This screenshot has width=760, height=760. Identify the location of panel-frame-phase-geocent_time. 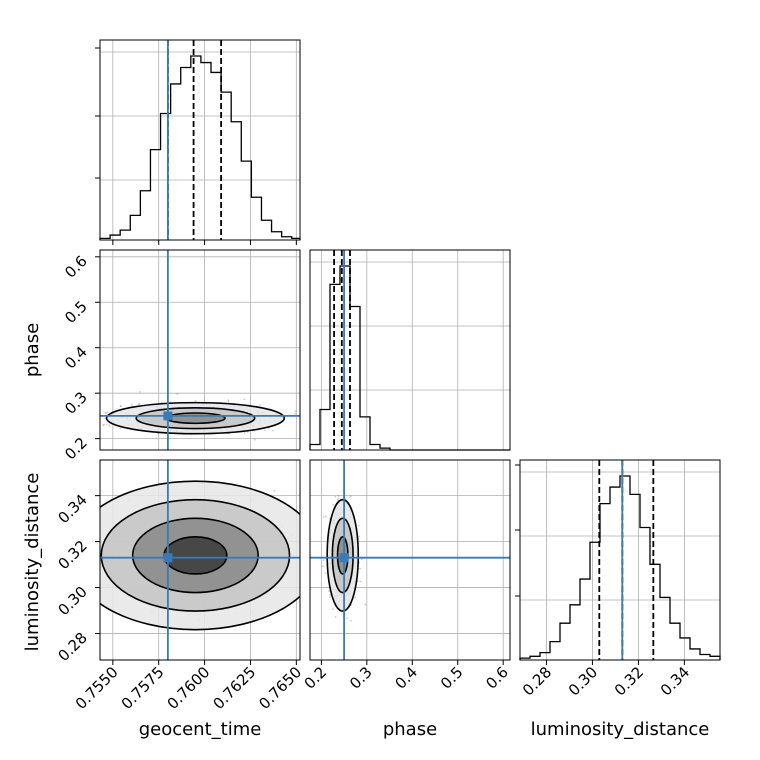
(200, 350).